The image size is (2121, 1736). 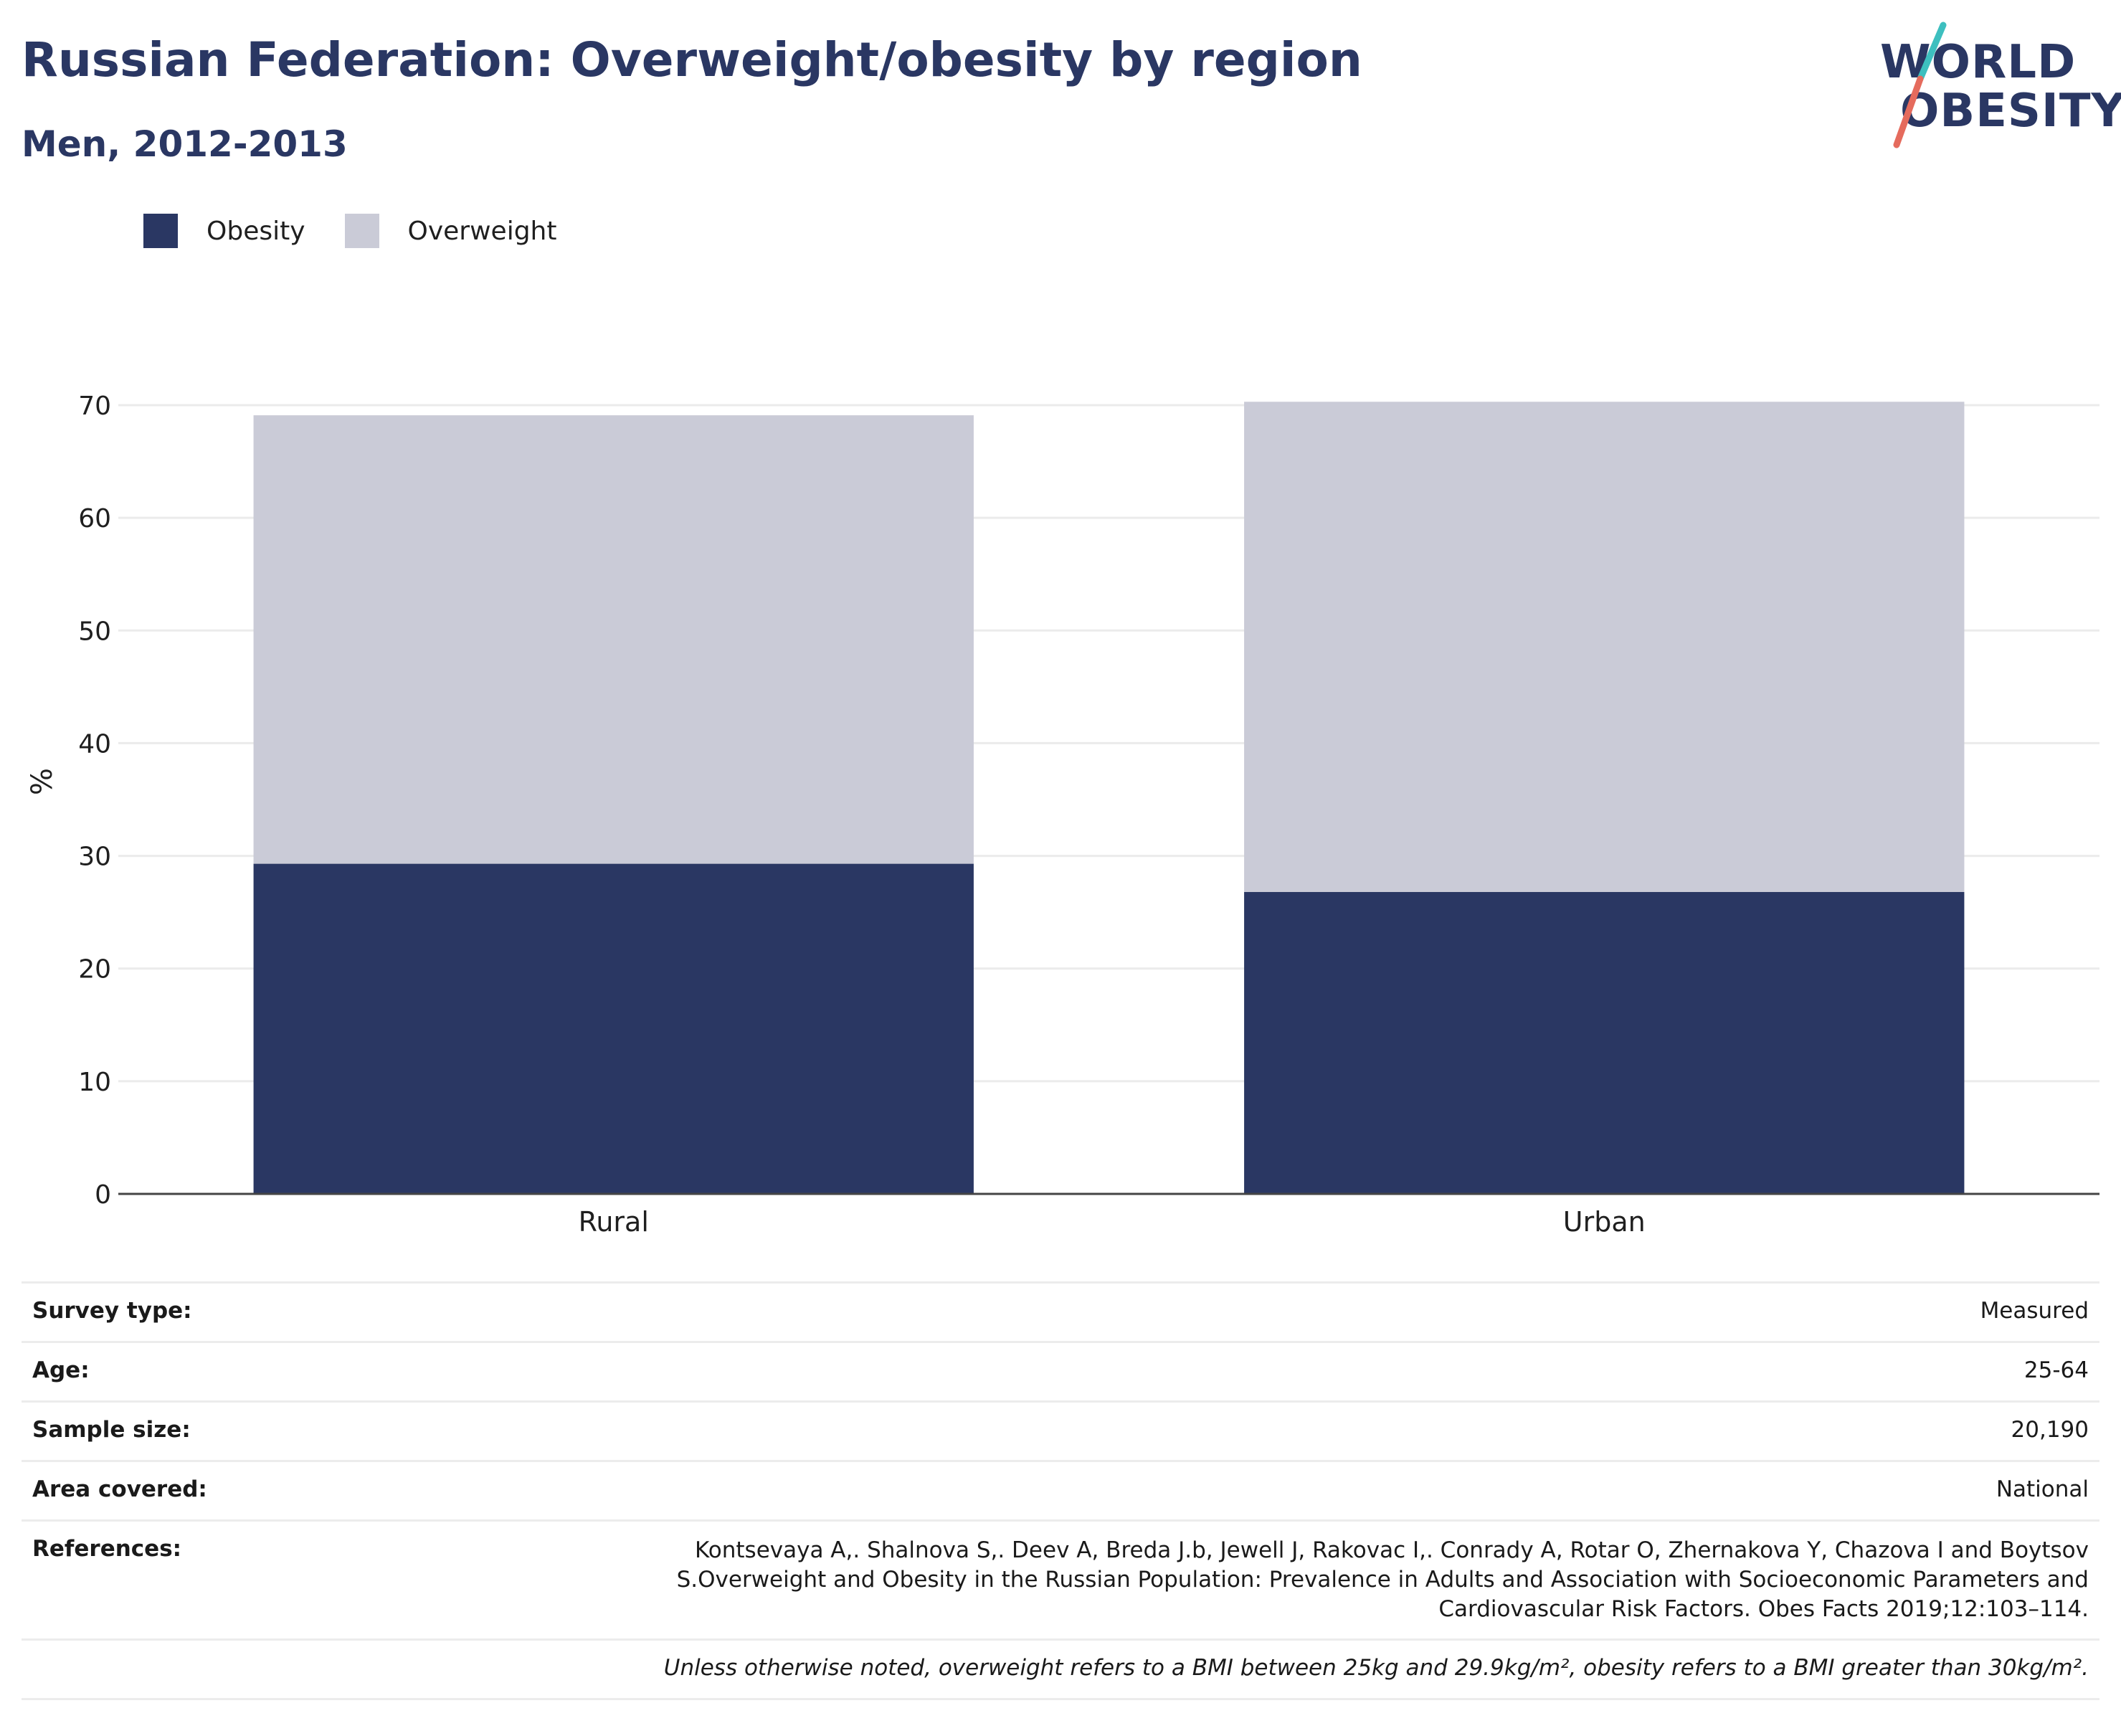 I want to click on y-tick-label: 60, so click(x=94, y=518).